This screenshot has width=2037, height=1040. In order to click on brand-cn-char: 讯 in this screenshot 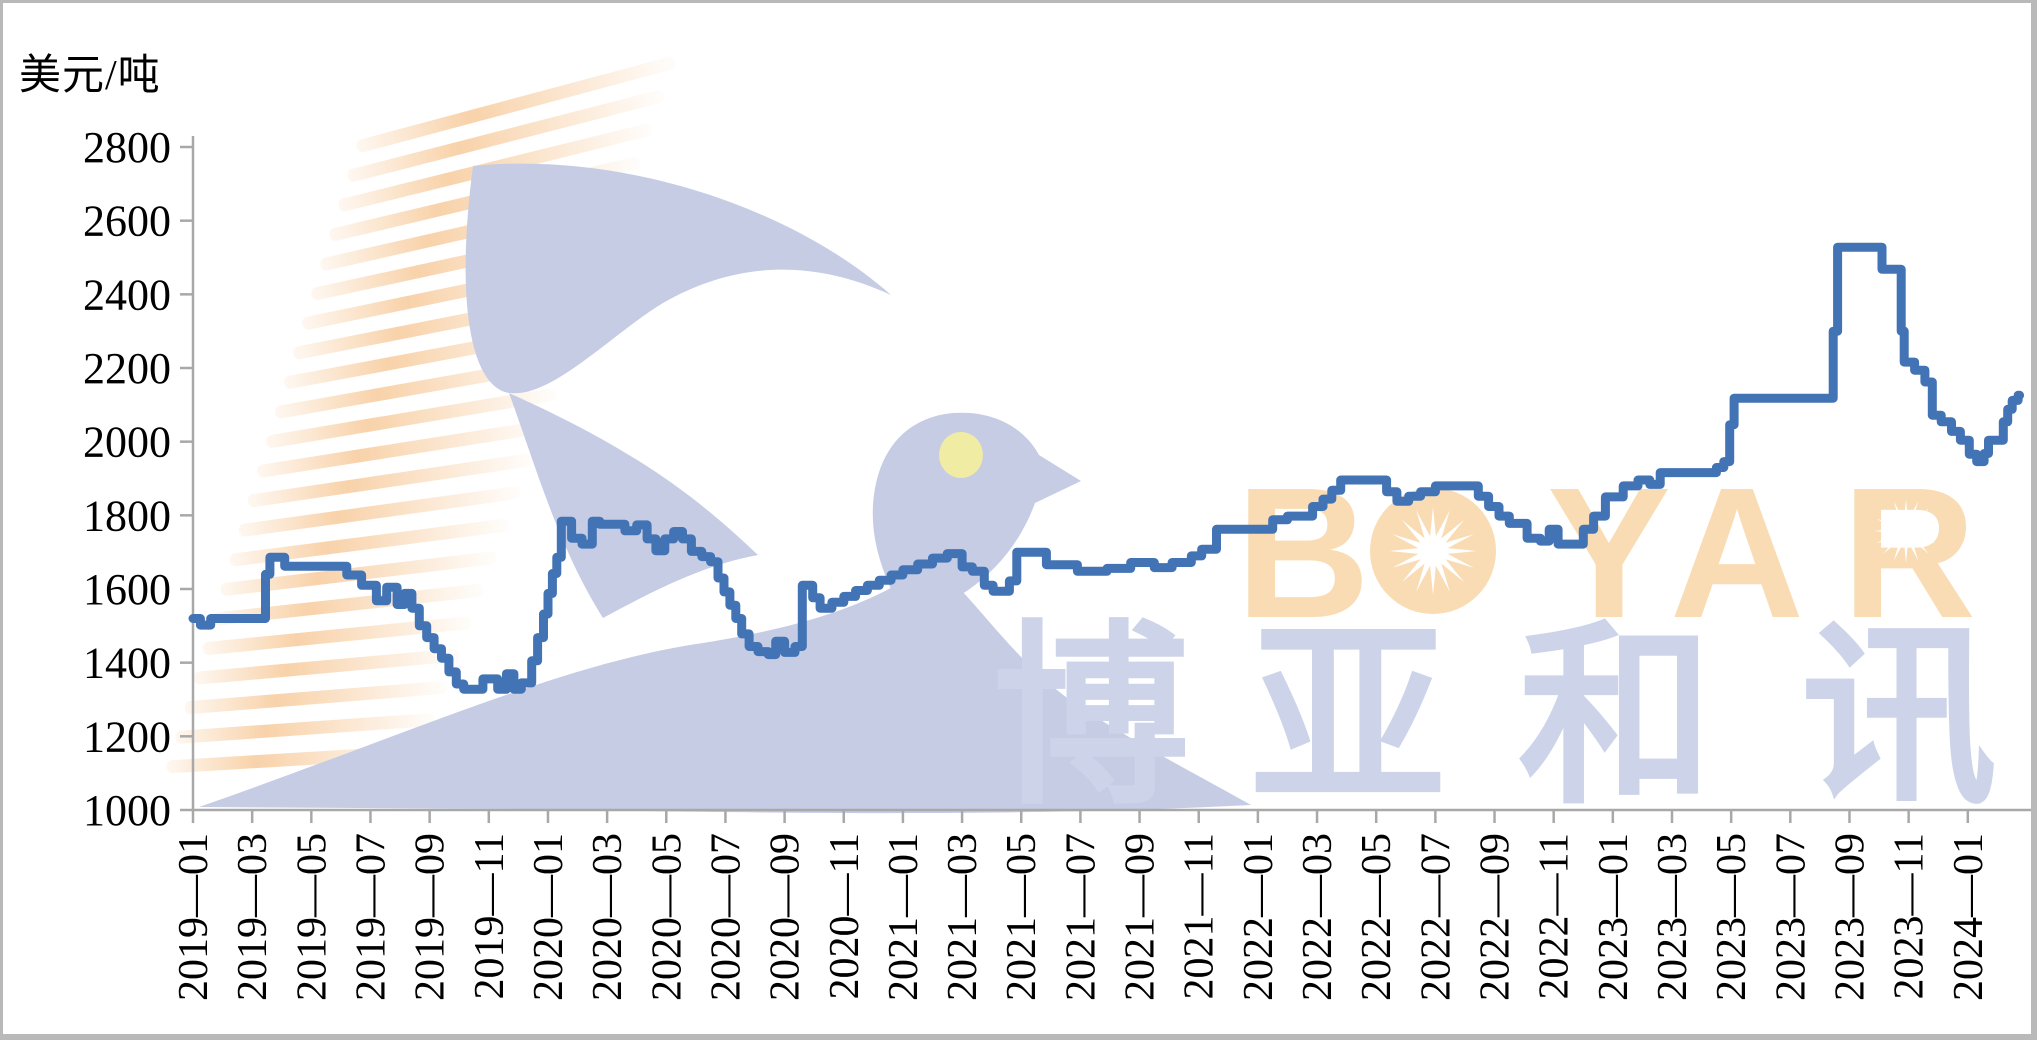, I will do `click(1899, 717)`.